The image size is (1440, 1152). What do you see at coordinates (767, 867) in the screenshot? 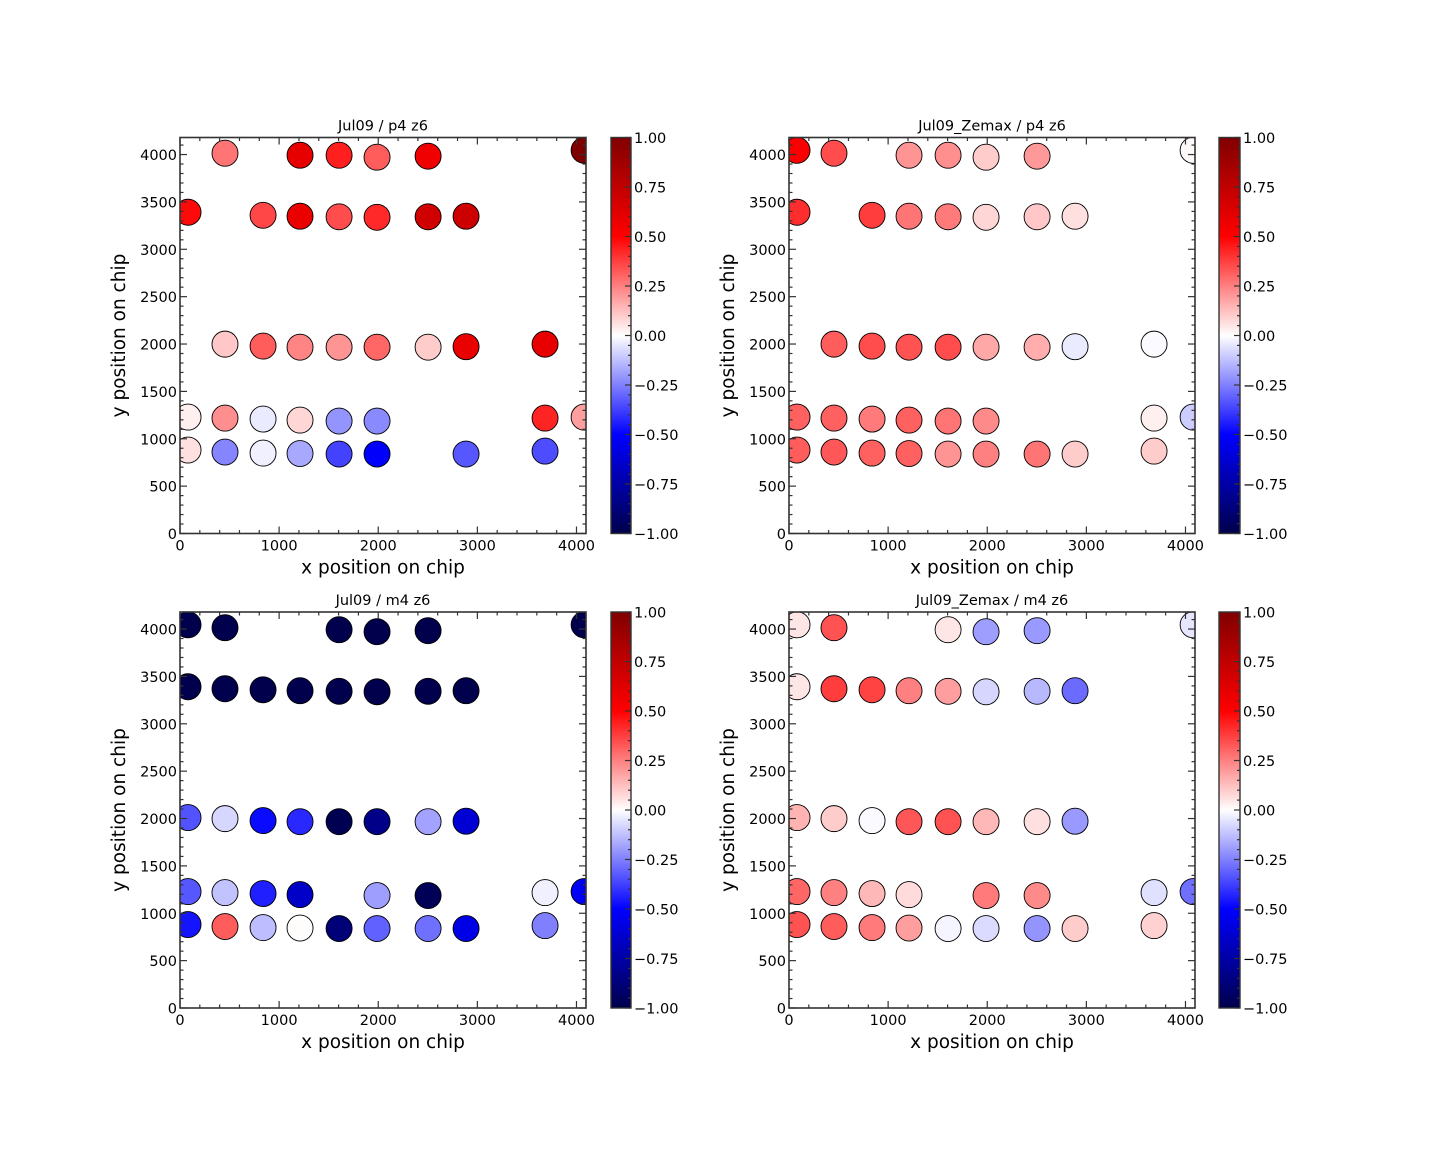
I see `y-tick-label: 1500` at bounding box center [767, 867].